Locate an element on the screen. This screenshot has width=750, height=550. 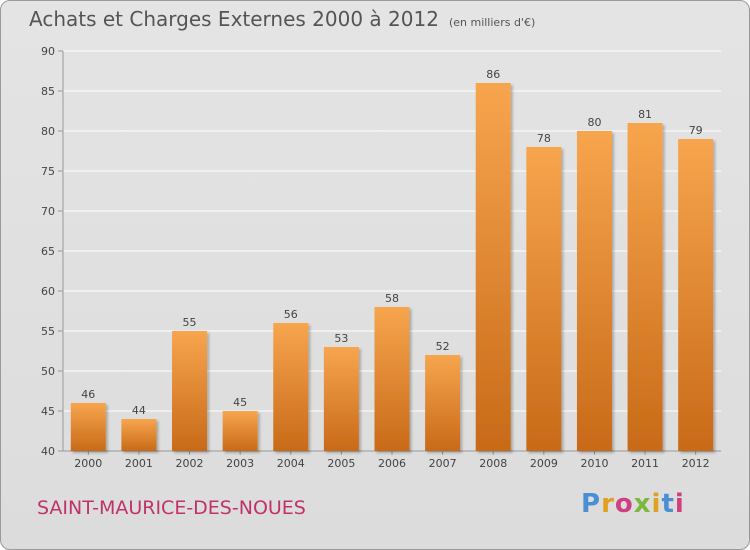
y-tick-label: 60 is located at coordinates (48, 291).